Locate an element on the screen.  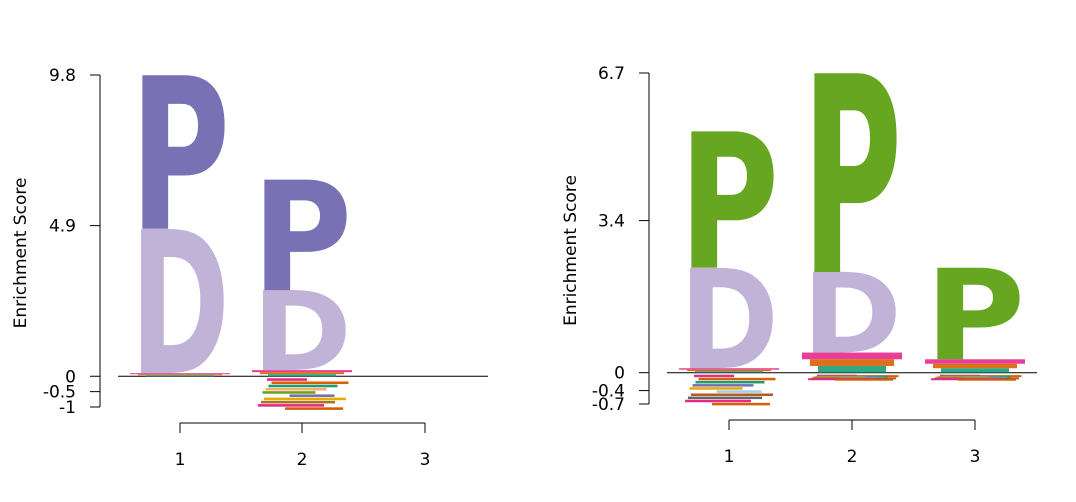
y-tick-label: 9.8 is located at coordinates (62, 76).